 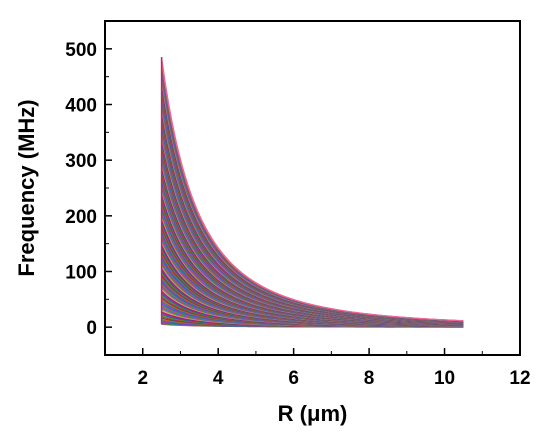 I want to click on y-tick-label: 300, so click(x=81, y=161).